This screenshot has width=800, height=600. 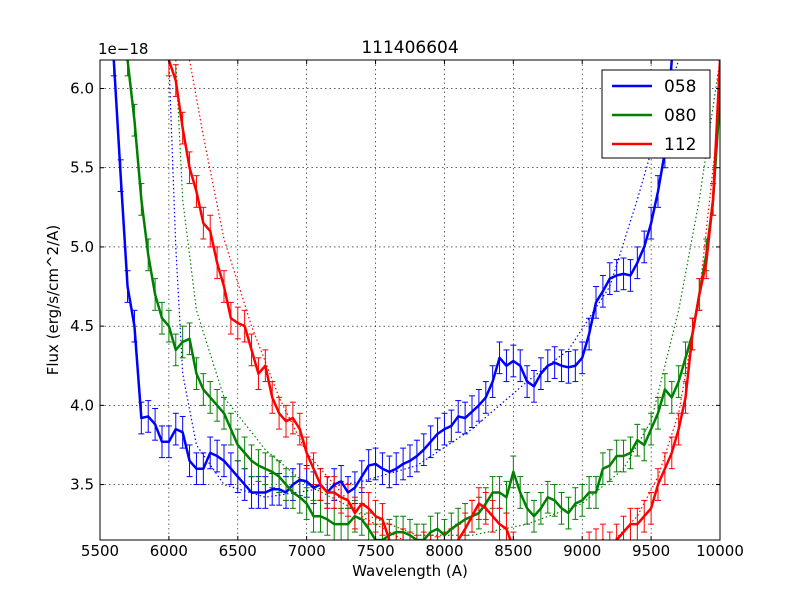 What do you see at coordinates (720, 551) in the screenshot?
I see `x-tick-label: 10000` at bounding box center [720, 551].